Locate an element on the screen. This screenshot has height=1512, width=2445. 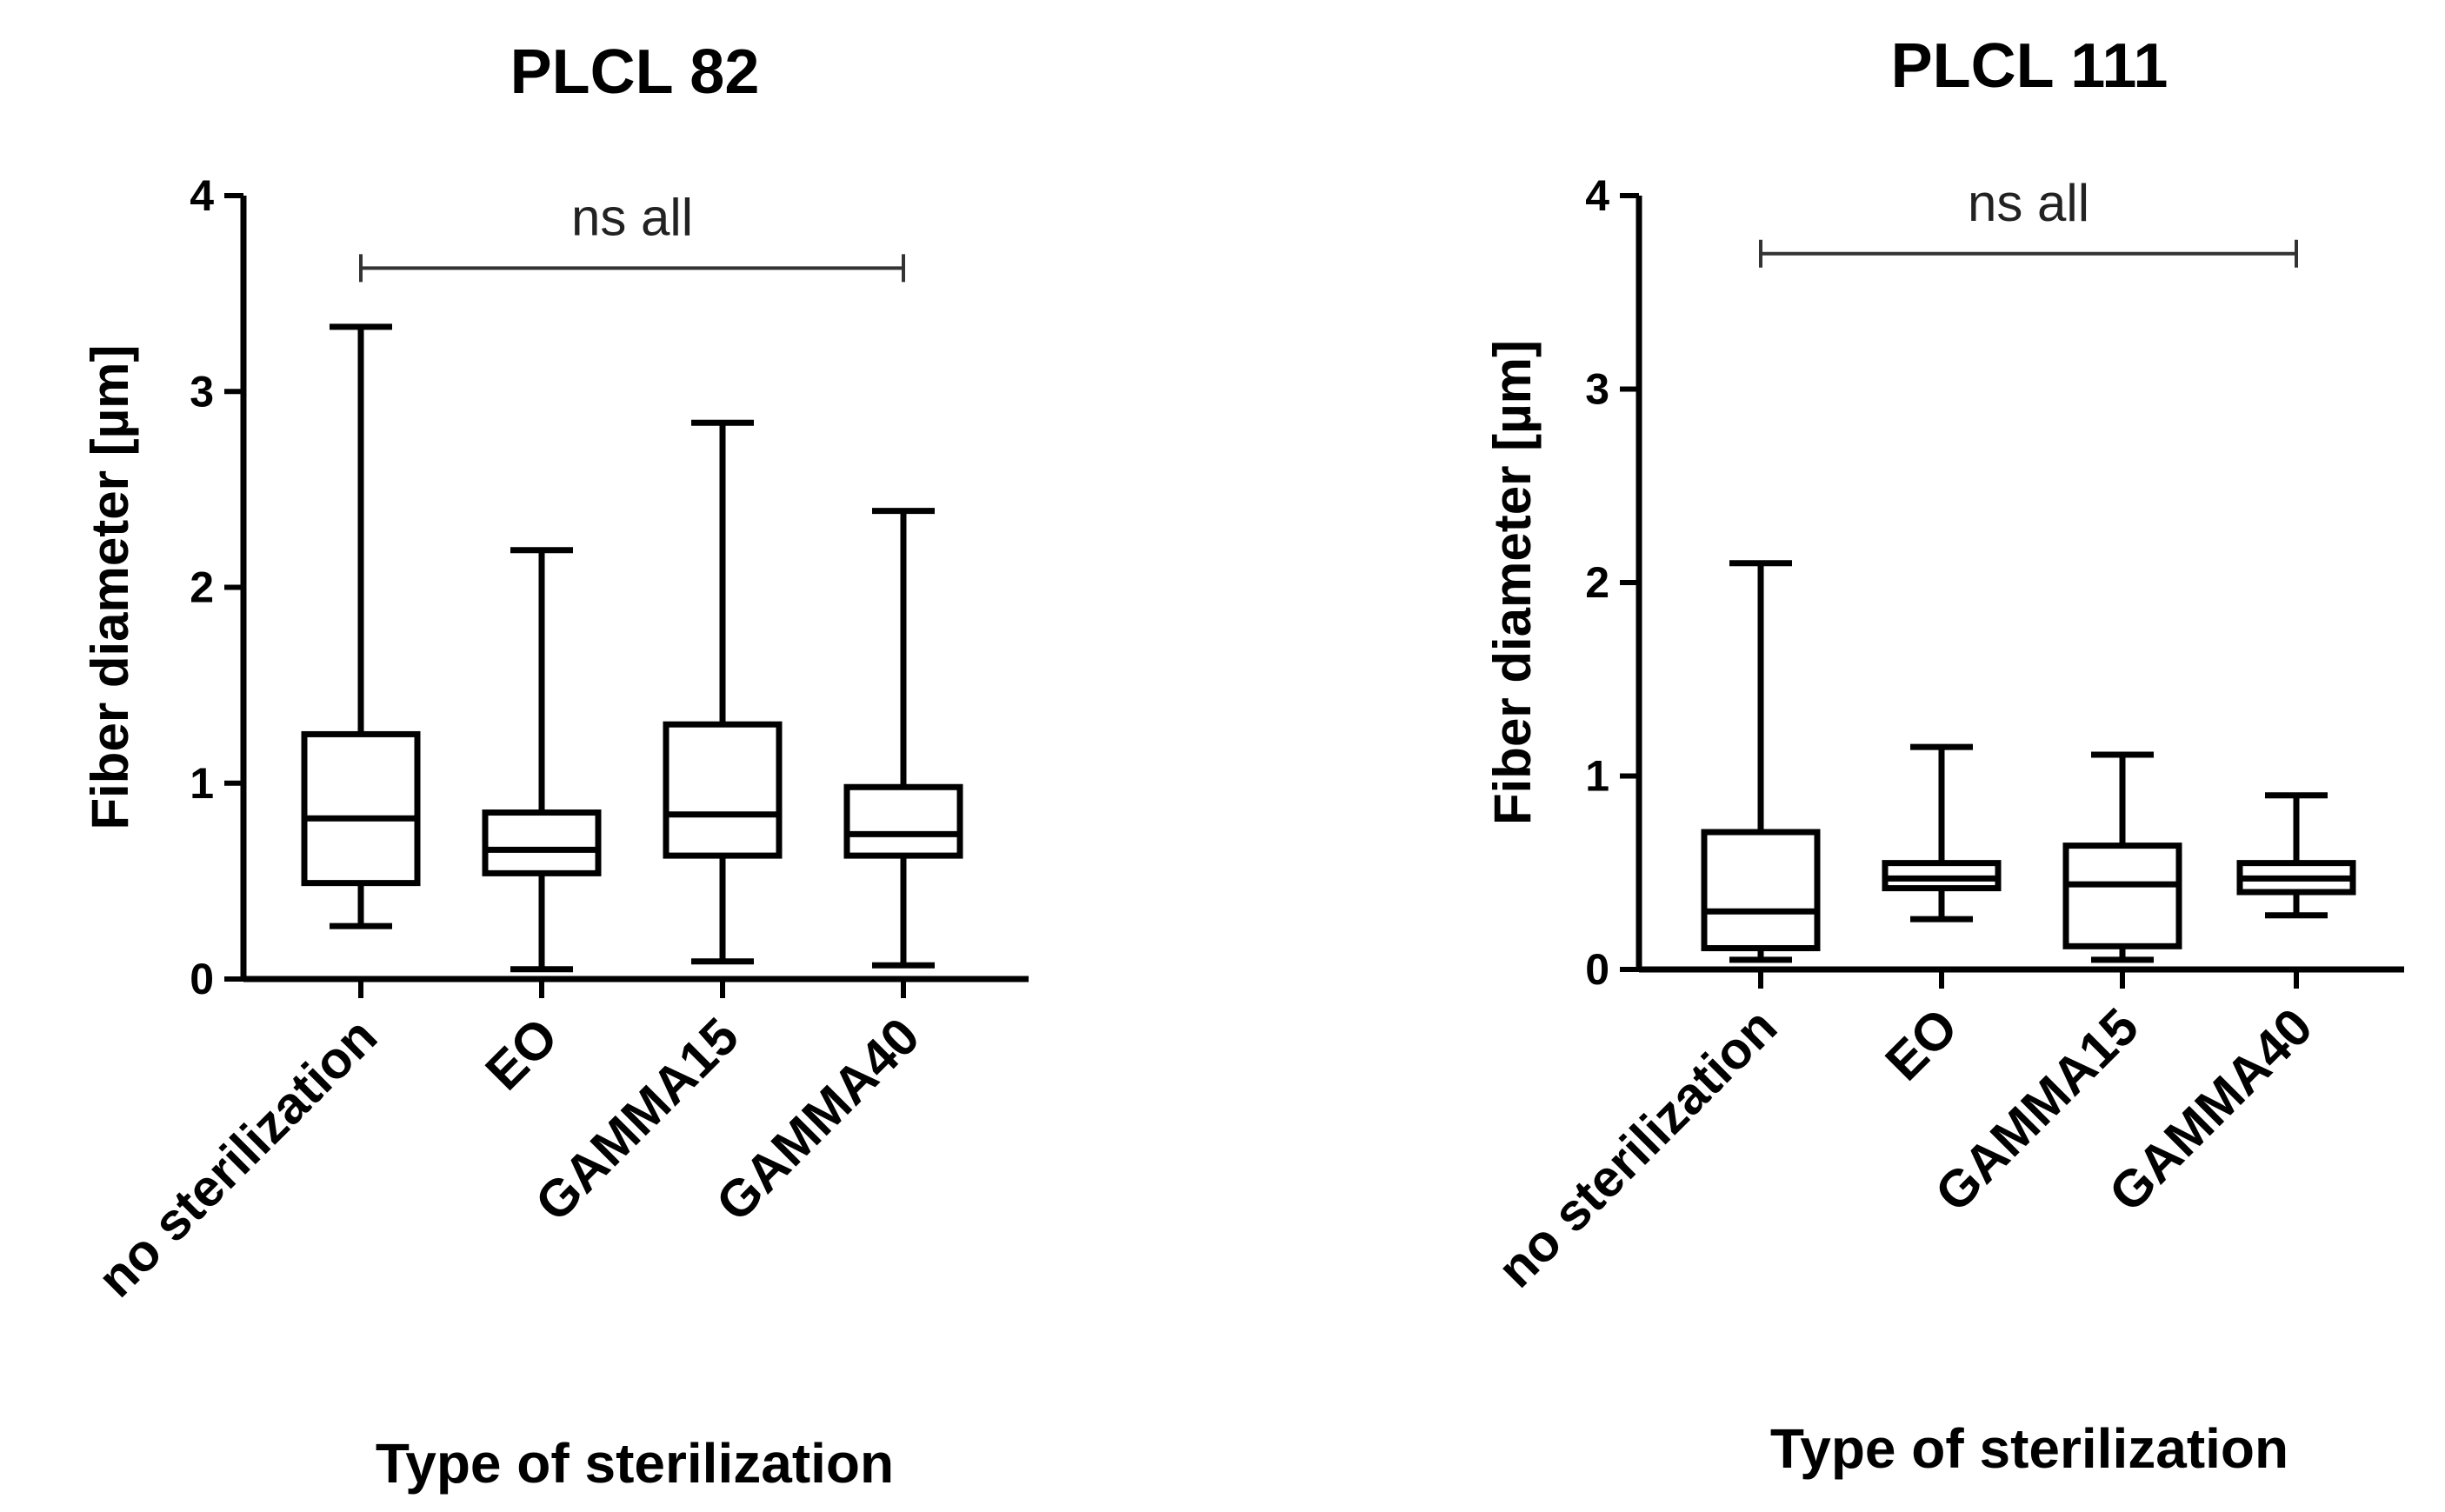
chart-title: PLCL 111 is located at coordinates (2030, 66).